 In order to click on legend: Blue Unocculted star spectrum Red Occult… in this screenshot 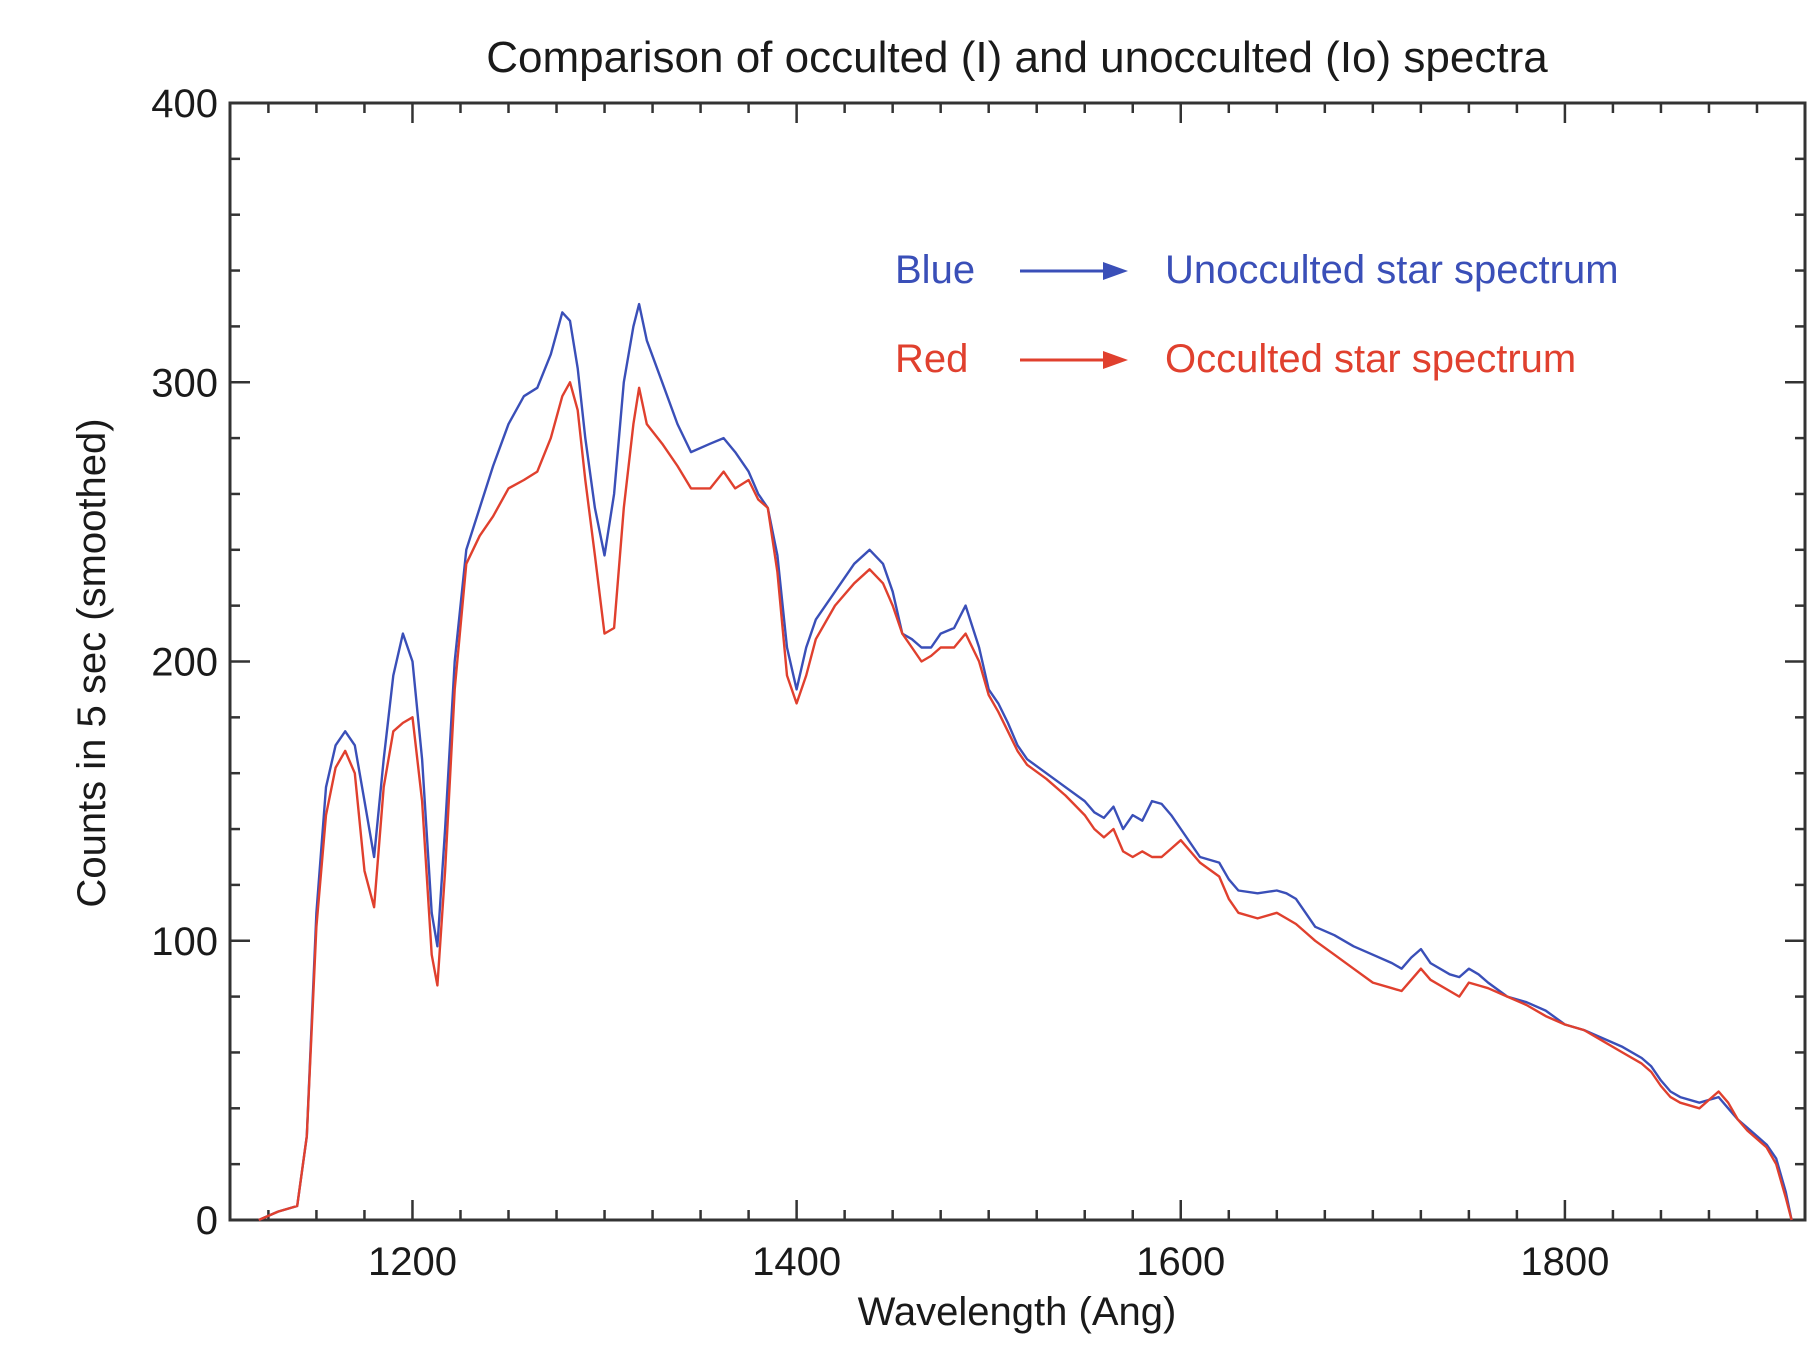, I will do `click(1257, 314)`.